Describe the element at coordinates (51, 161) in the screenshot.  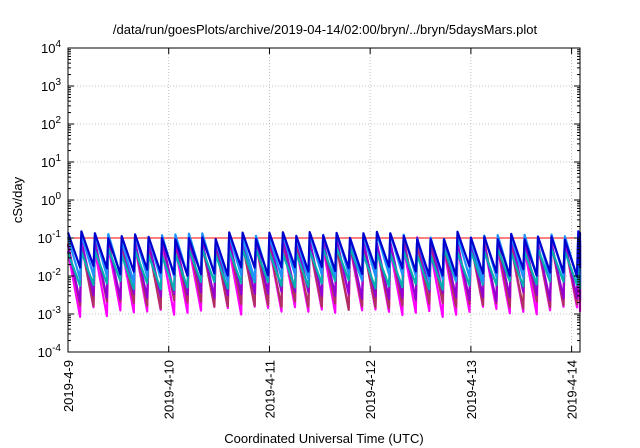
I see `y-tick-label: 10¹` at that location.